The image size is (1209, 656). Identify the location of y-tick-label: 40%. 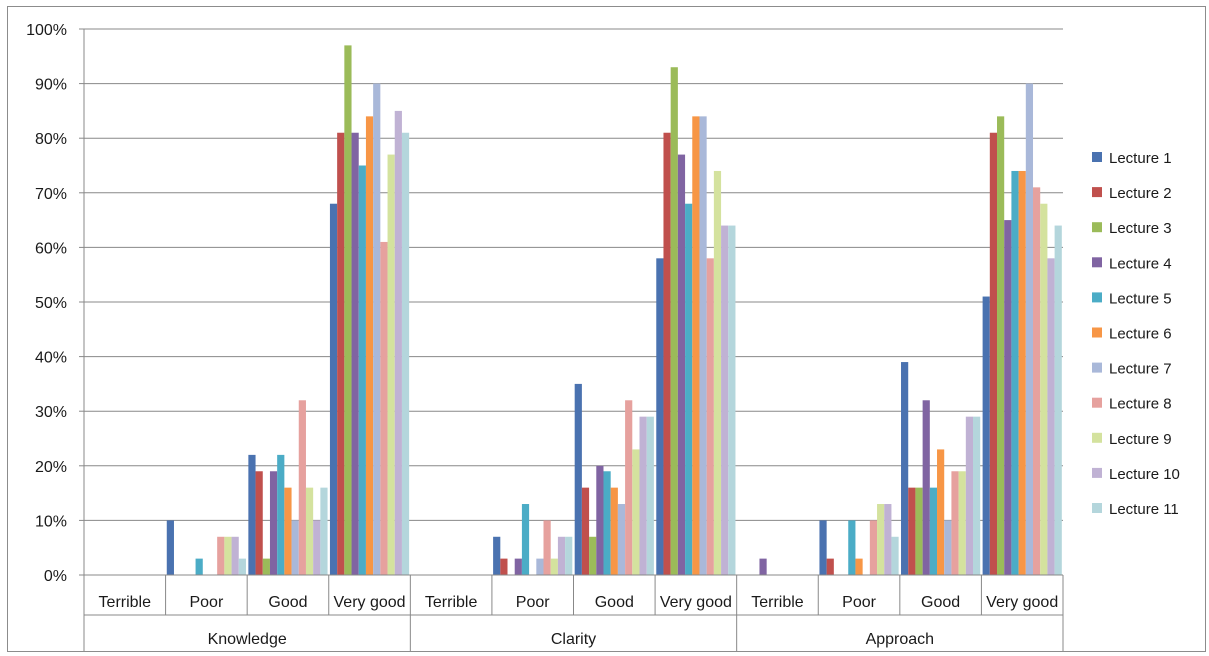
(51, 358).